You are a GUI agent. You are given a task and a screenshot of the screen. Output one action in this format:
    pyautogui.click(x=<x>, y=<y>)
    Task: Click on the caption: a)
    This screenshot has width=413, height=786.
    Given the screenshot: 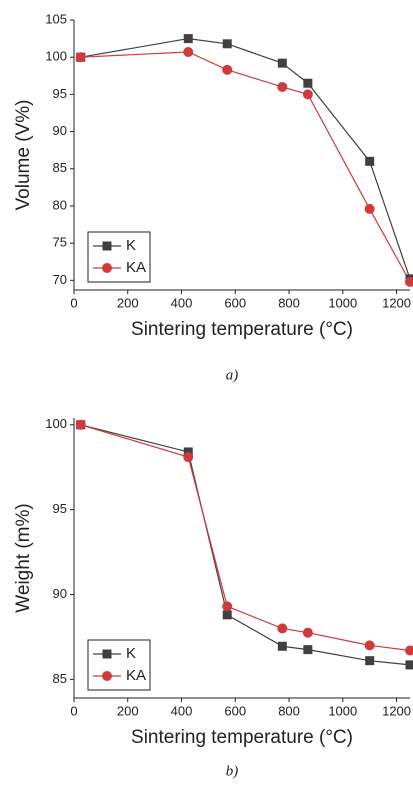 What is the action you would take?
    pyautogui.click(x=232, y=375)
    